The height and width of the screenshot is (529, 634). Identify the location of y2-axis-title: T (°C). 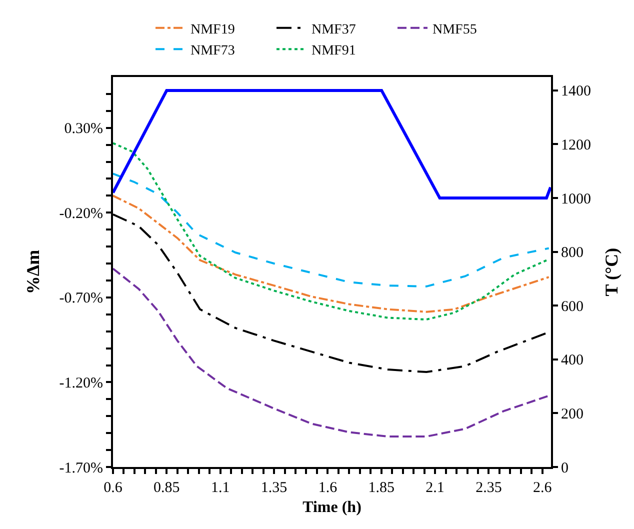
(612, 272).